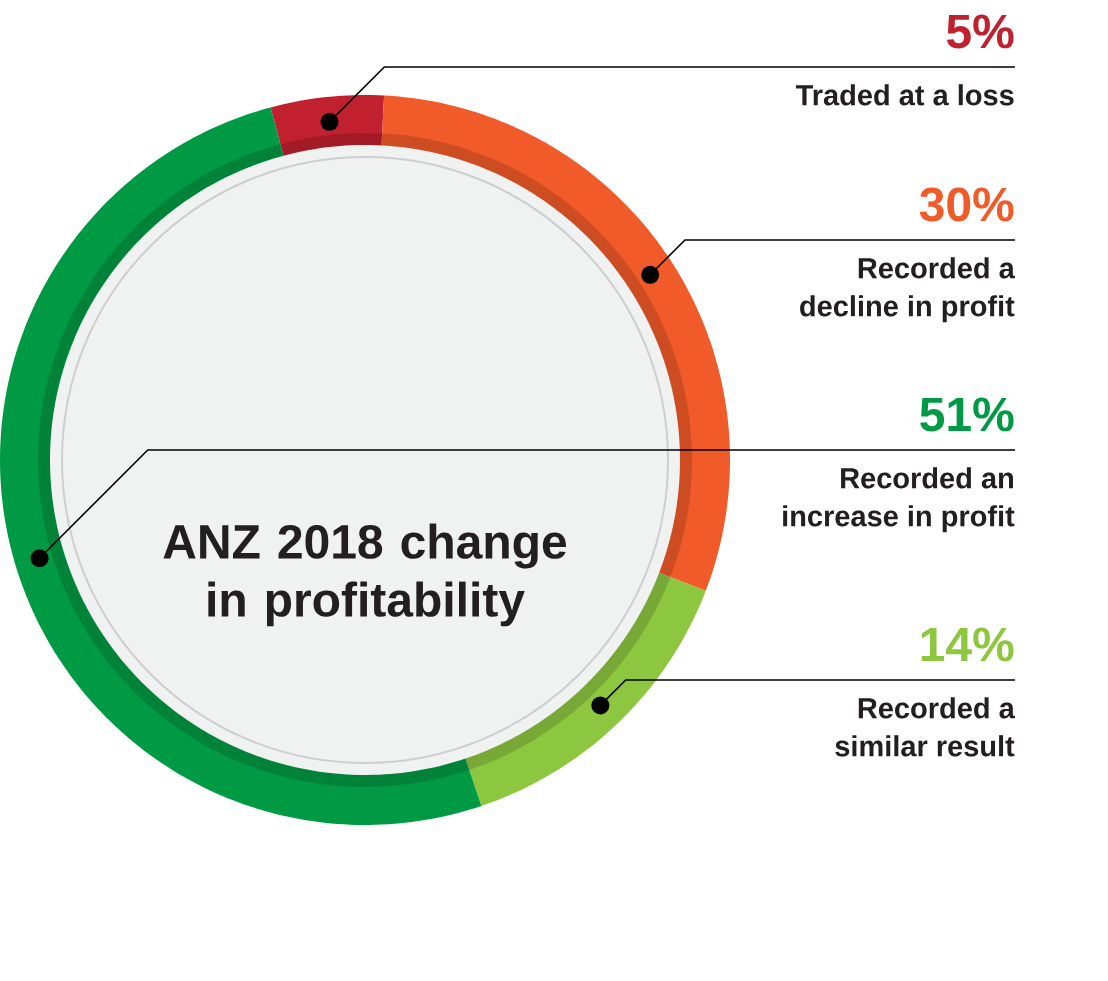 This screenshot has width=1108, height=981. Describe the element at coordinates (925, 727) in the screenshot. I see `slice-label: Recorded a similar result` at that location.